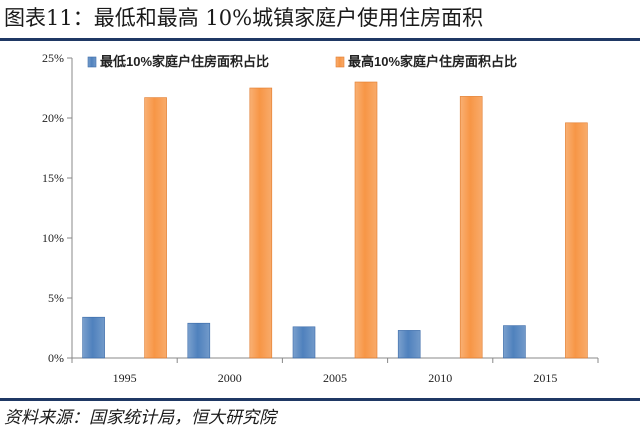 The width and height of the screenshot is (640, 436). I want to click on legend-label: 最高10%家庭户住房面积占比, so click(432, 61).